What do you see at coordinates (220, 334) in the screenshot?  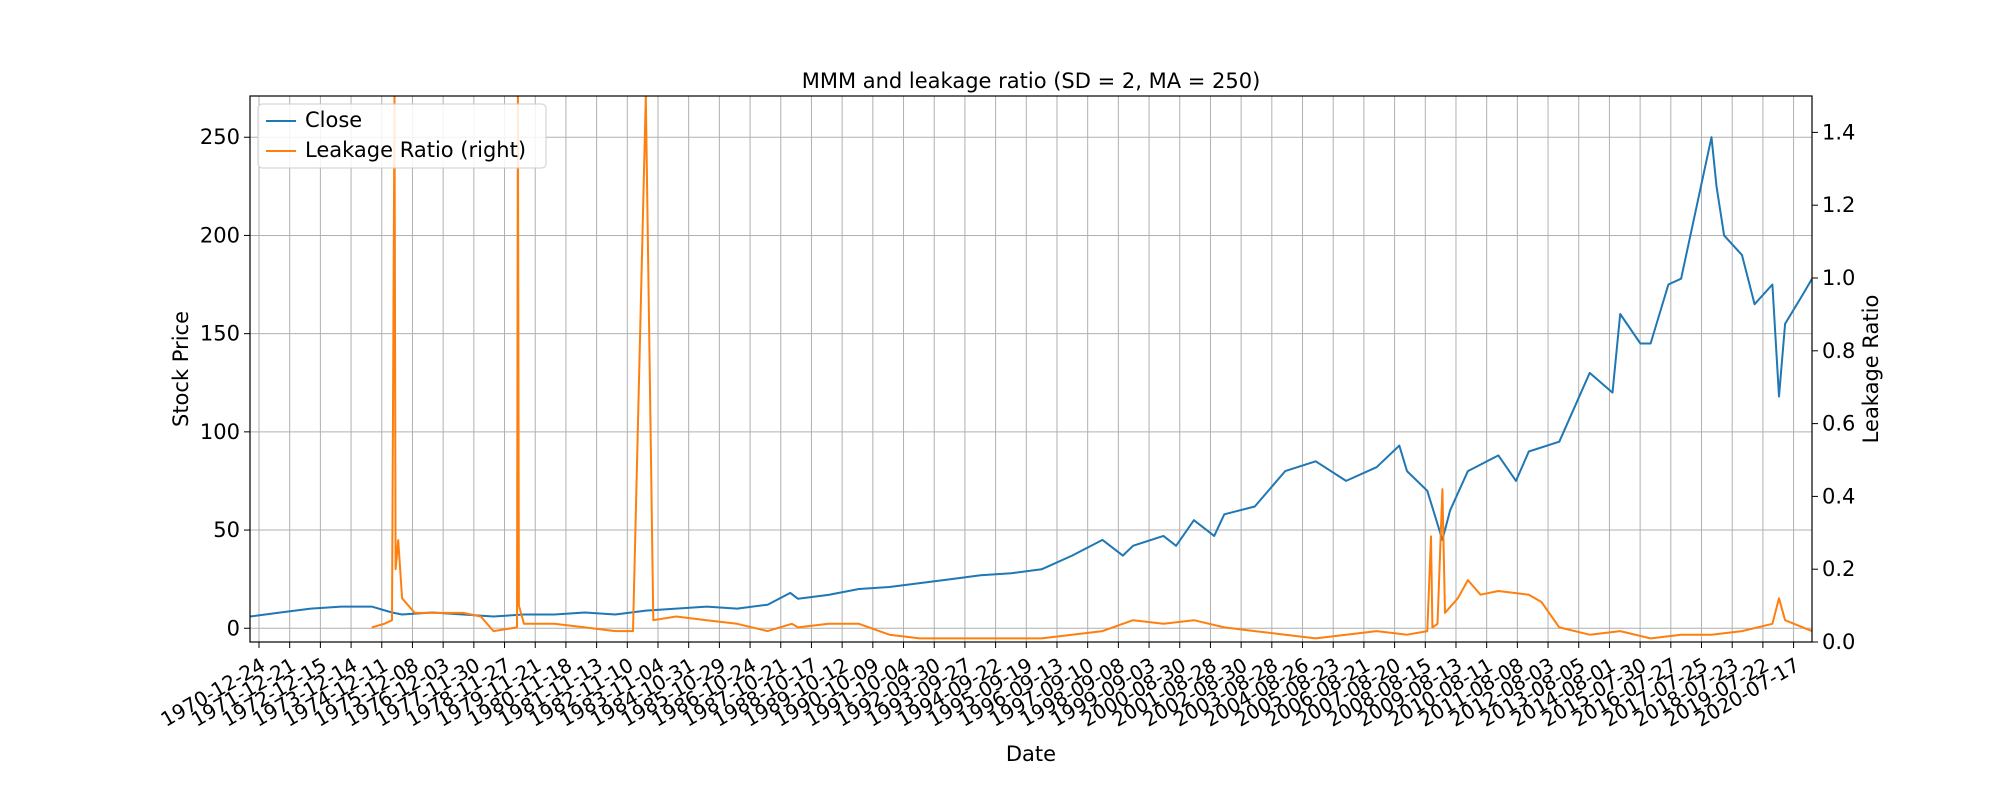 I see `y-tick-label-left: 150` at bounding box center [220, 334].